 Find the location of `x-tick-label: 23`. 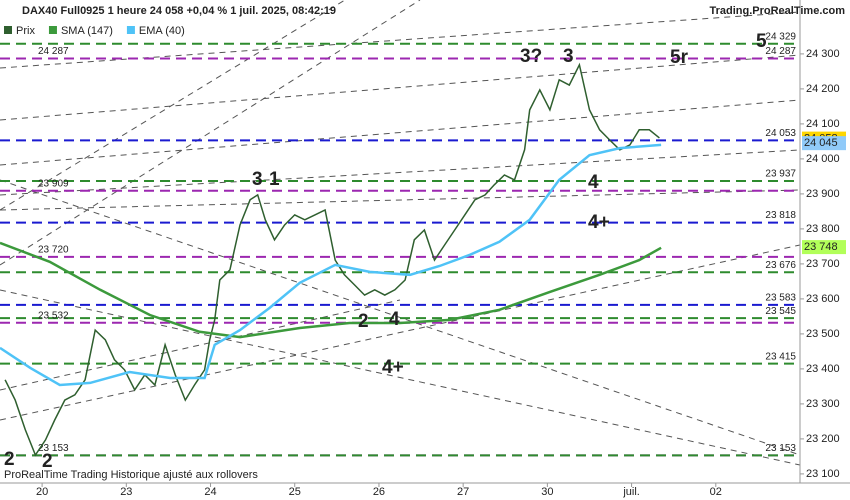

x-tick-label: 23 is located at coordinates (126, 492).